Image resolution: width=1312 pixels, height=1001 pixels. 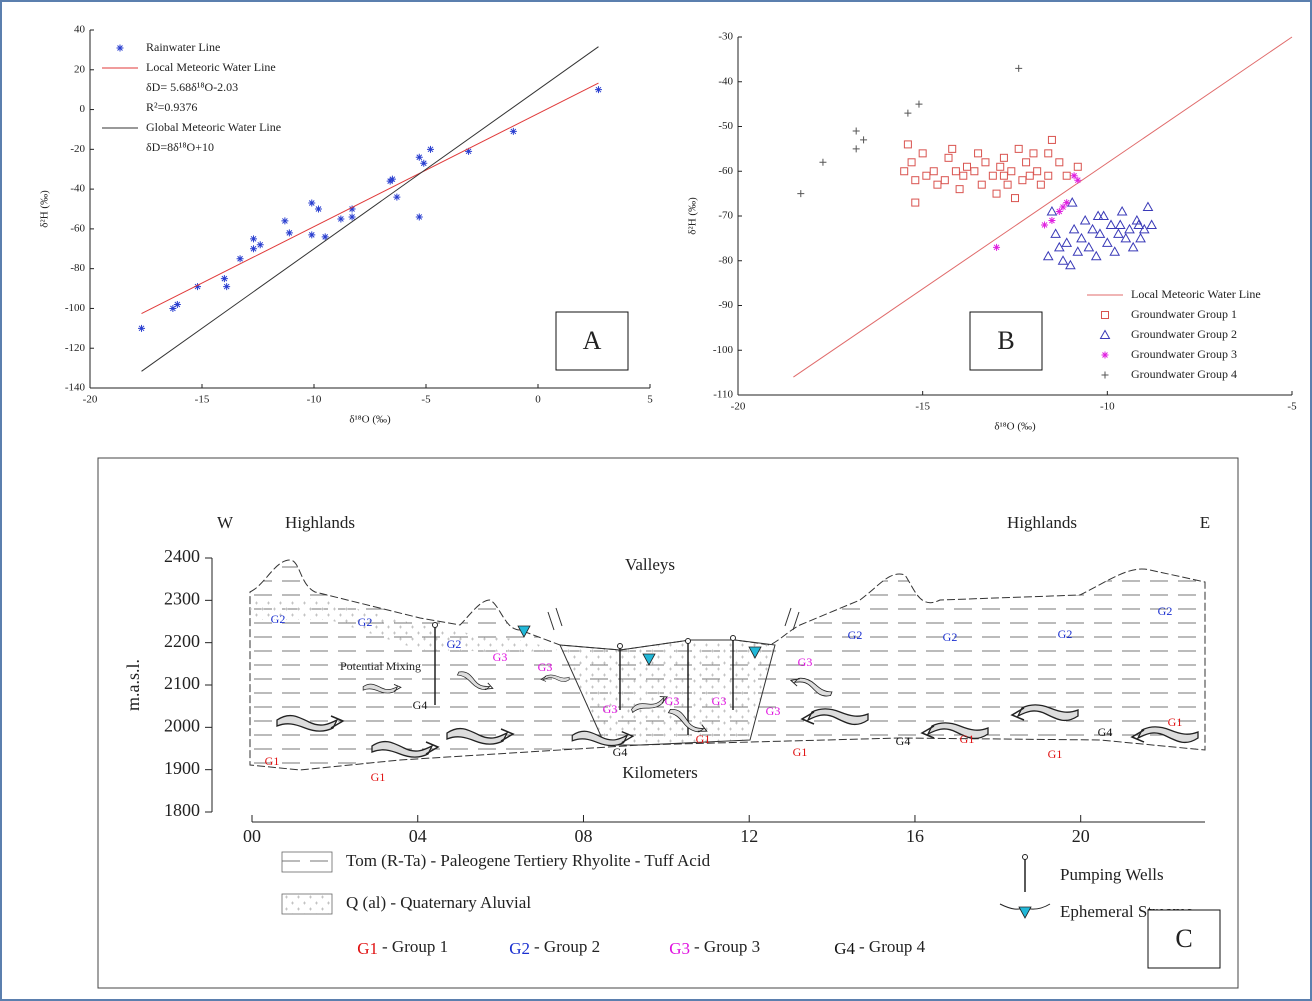 I want to click on y-tick-label: -70, so click(x=725, y=216).